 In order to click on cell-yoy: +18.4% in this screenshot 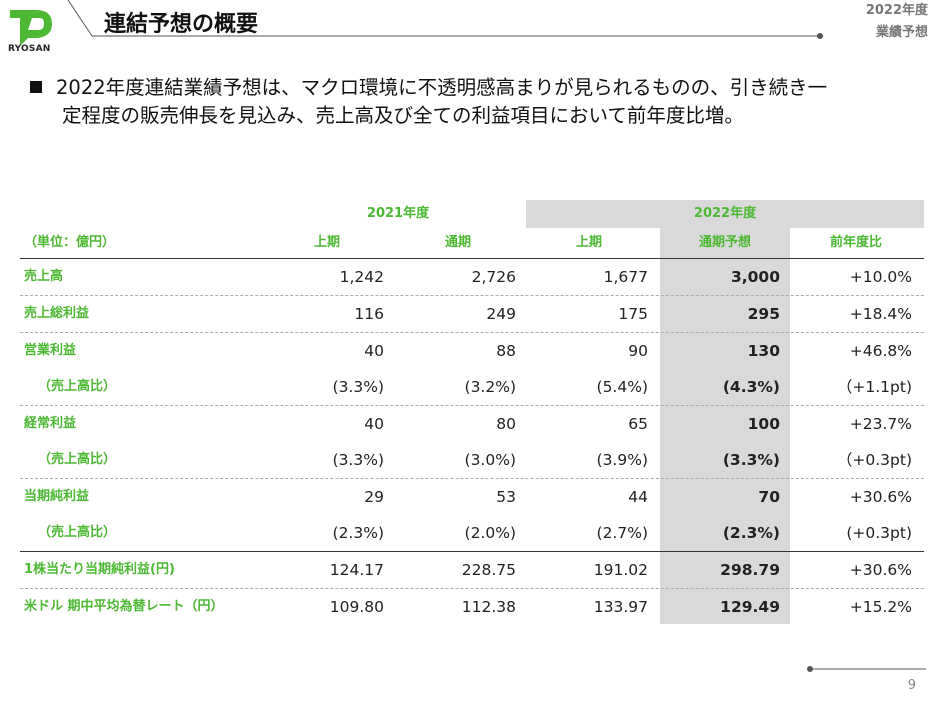, I will do `click(880, 314)`.